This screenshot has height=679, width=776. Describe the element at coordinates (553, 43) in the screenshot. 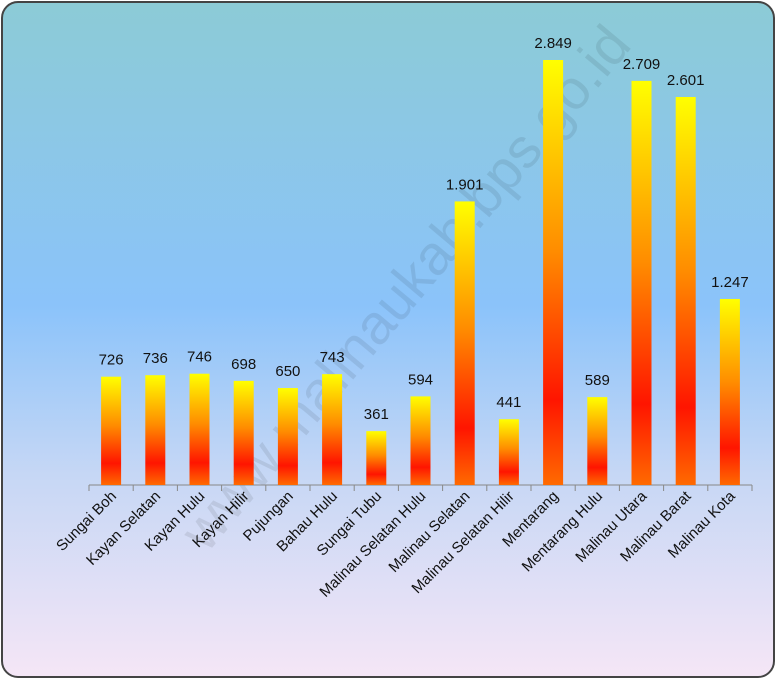

I see `value-label: 2.849` at that location.